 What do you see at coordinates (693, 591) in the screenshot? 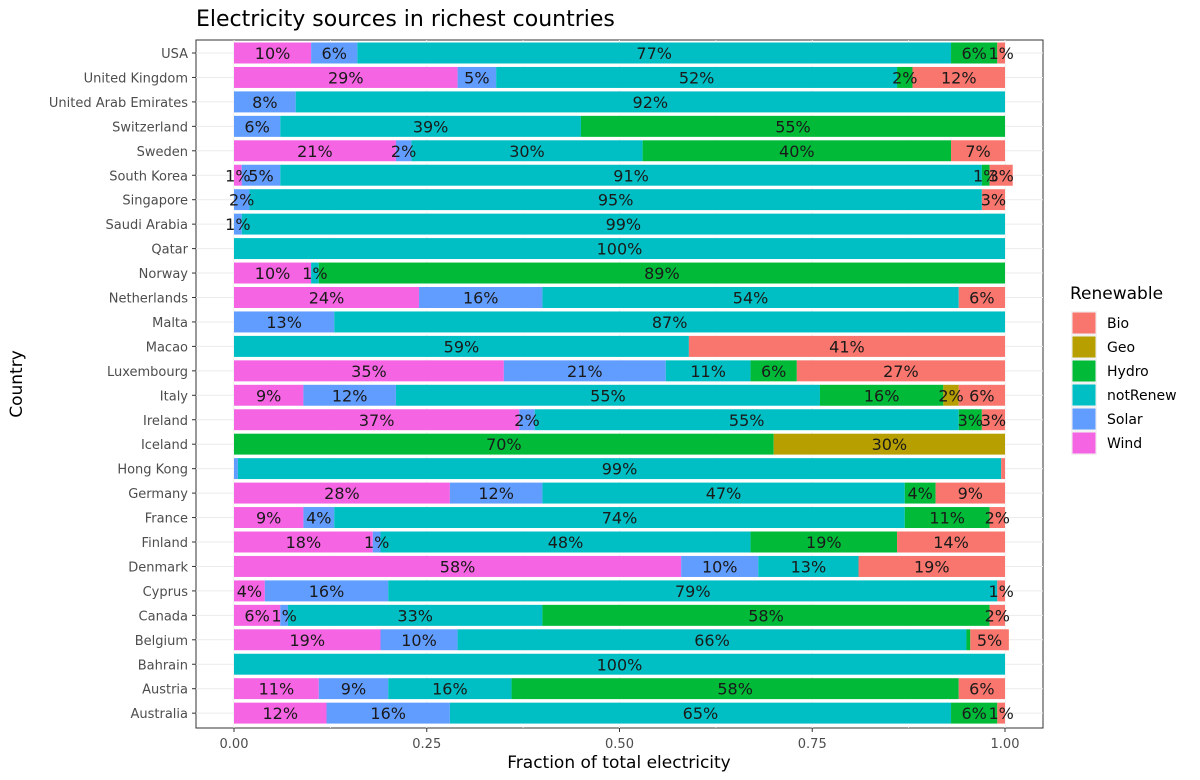
I see `segment-label: 79%` at bounding box center [693, 591].